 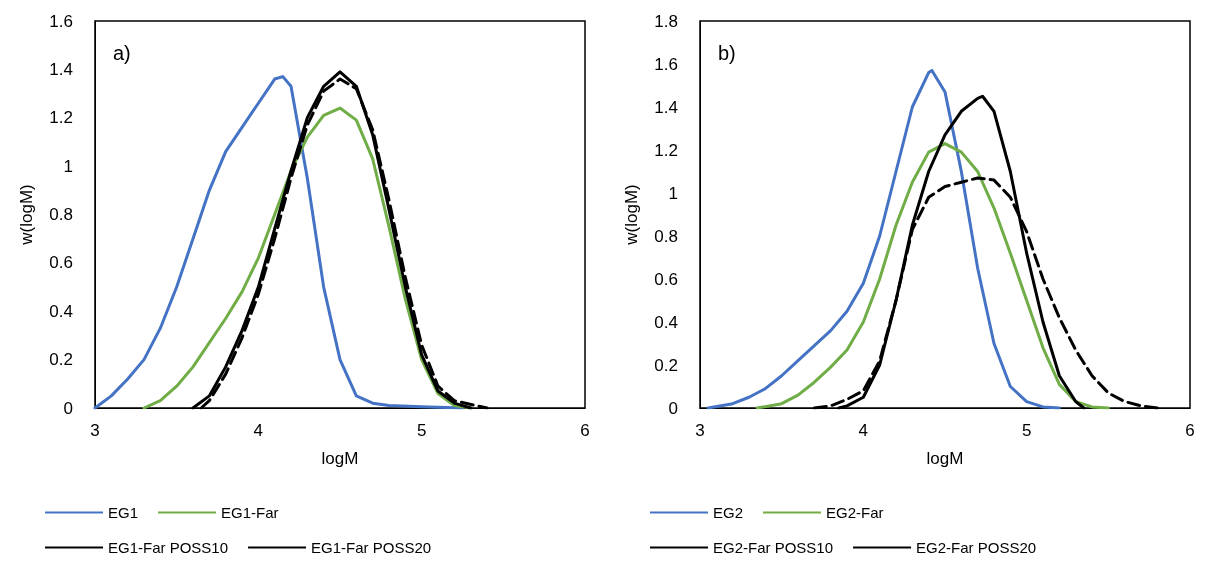 I want to click on legend-label: EG1-Far POSS20, so click(x=371, y=547).